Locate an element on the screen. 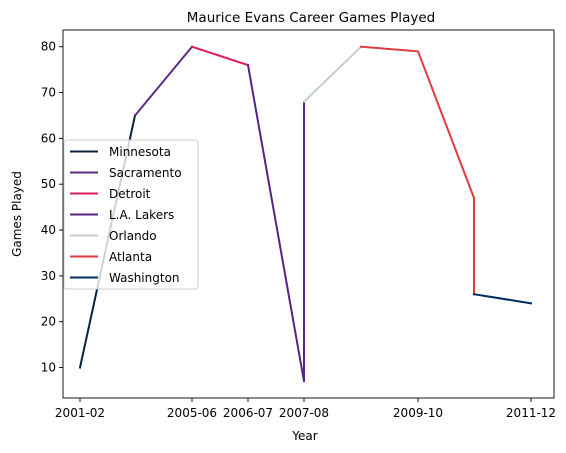 Image resolution: width=566 pixels, height=453 pixels. series-line-orlando is located at coordinates (332, 74).